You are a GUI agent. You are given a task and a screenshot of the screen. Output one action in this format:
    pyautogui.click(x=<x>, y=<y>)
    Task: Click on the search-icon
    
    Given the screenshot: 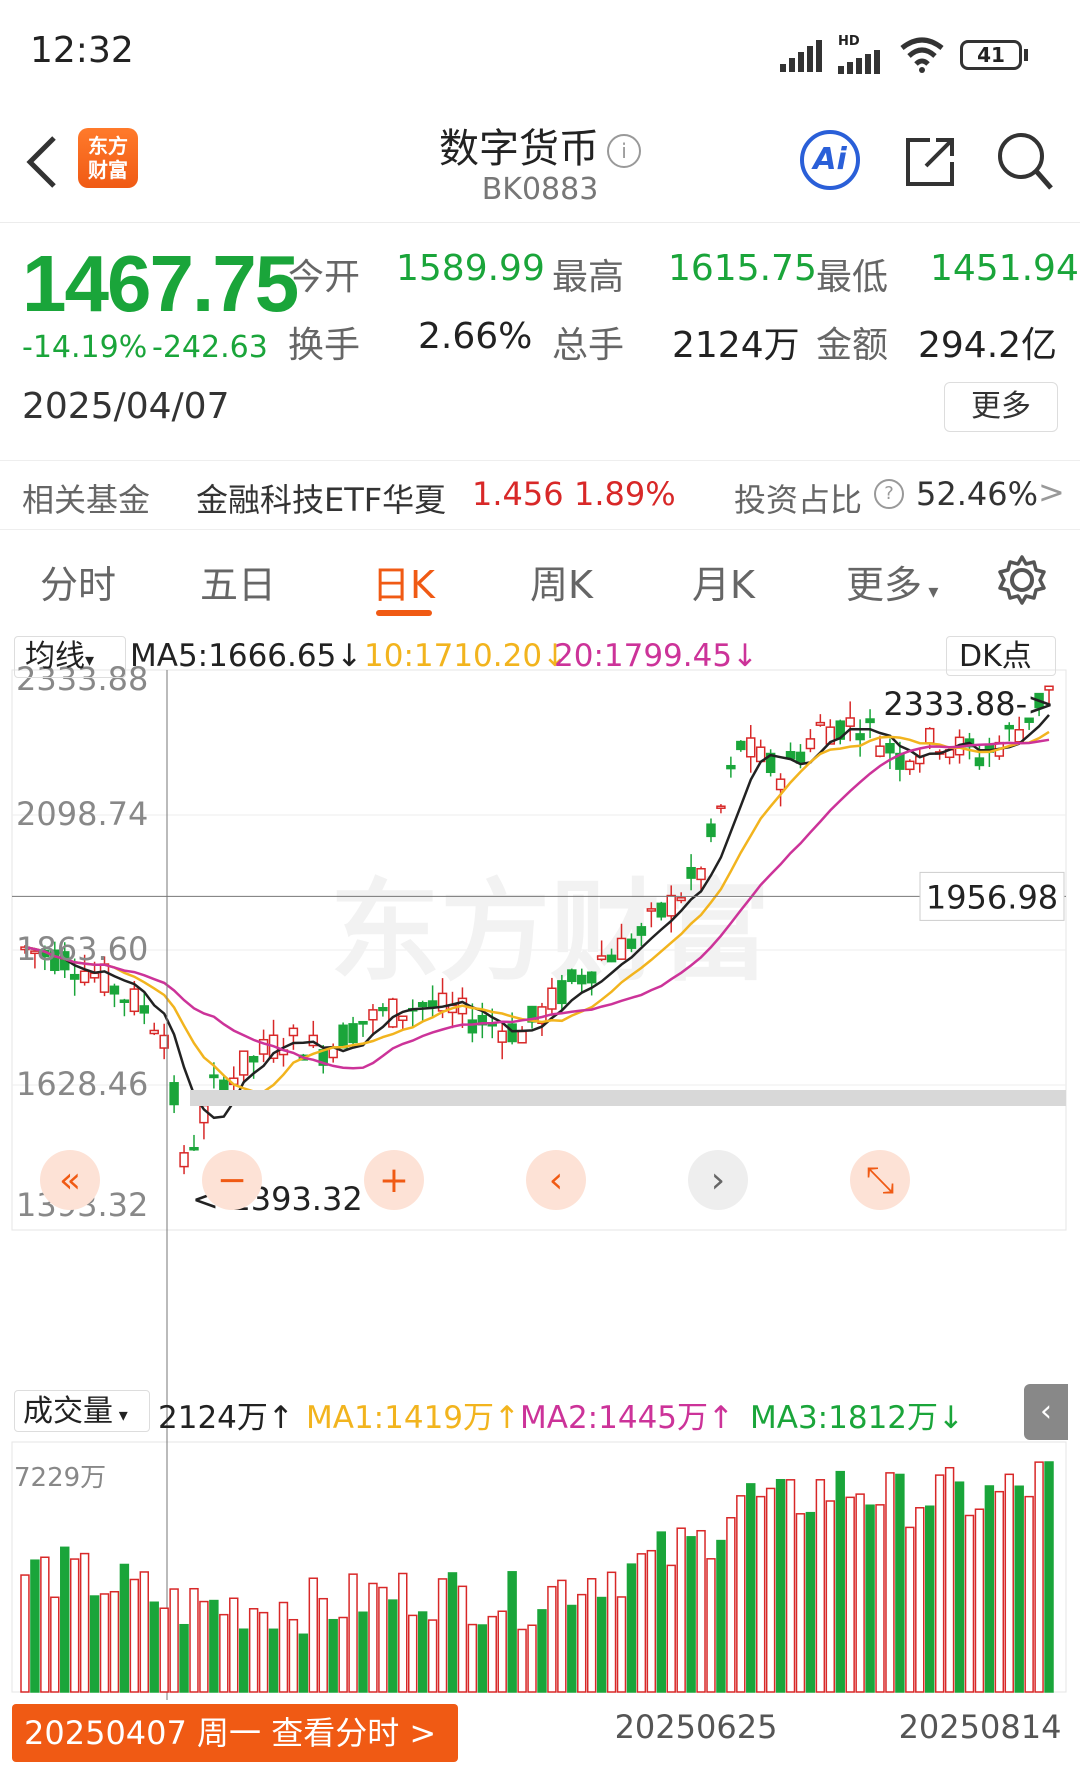 What is the action you would take?
    pyautogui.click(x=1025, y=162)
    